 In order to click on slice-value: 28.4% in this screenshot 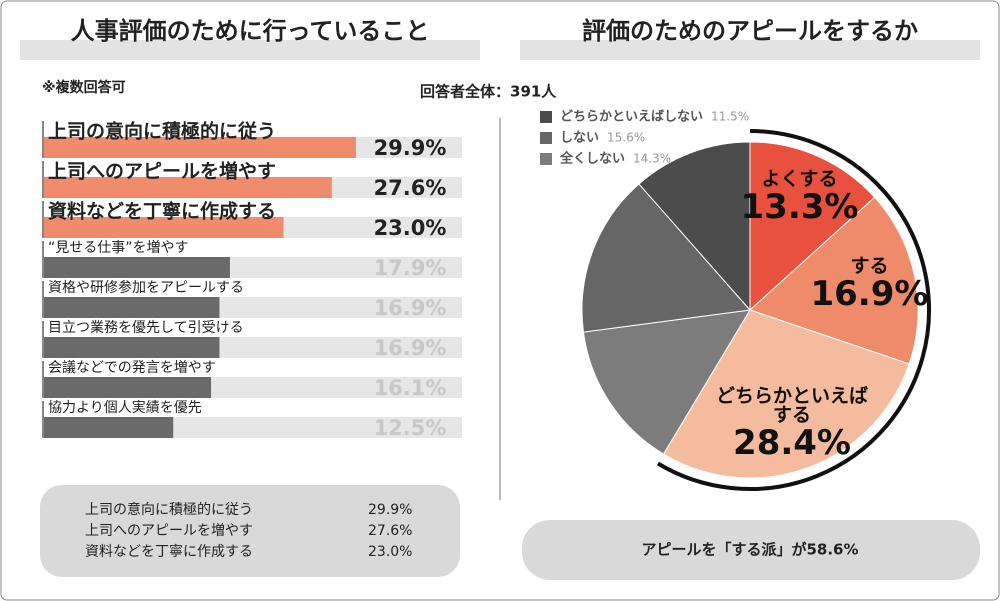, I will do `click(792, 443)`.